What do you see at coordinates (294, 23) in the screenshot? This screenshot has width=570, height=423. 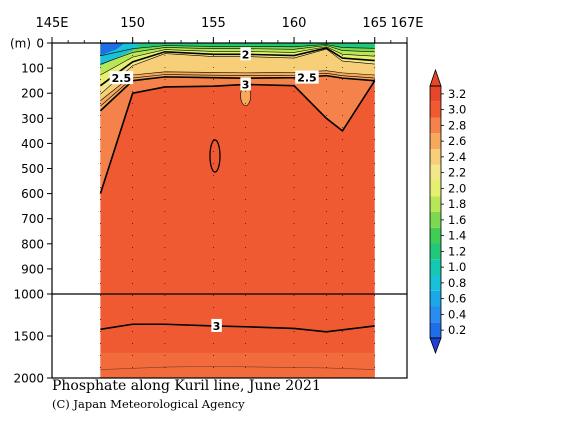 I see `x-tick-label: 160` at bounding box center [294, 23].